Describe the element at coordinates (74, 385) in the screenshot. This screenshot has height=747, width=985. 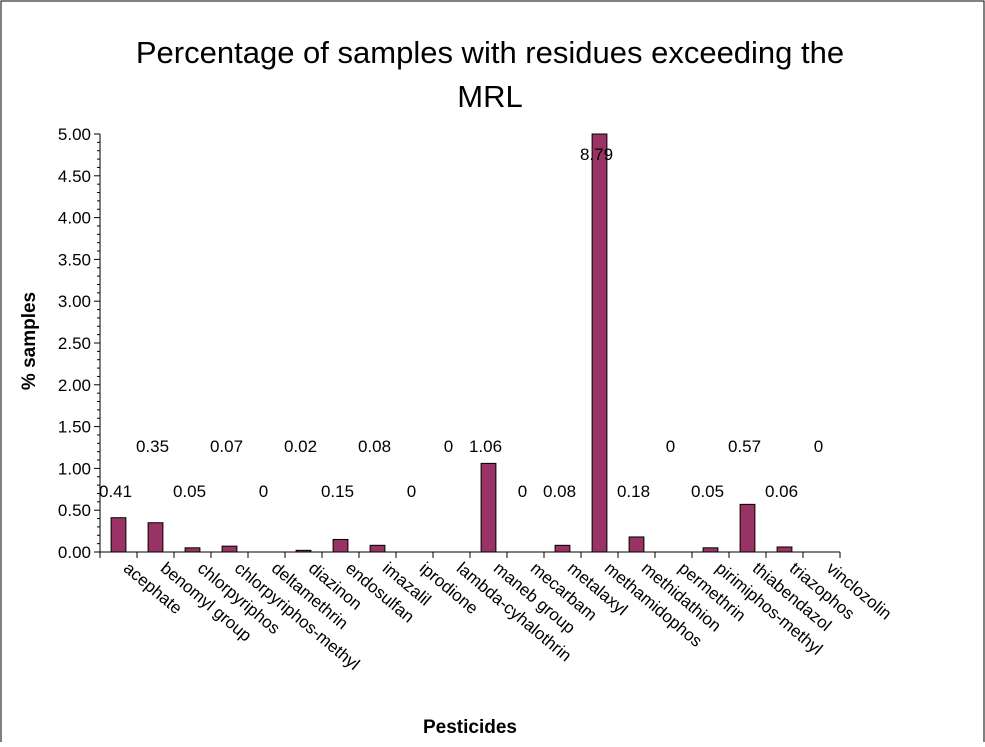
I see `y-tick-label: 2.00` at that location.